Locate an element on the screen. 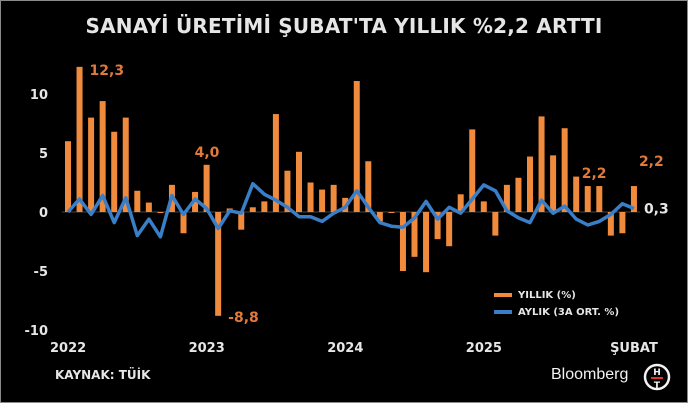 Image resolution: width=688 pixels, height=403 pixels. legend-label: YILLIK (%) is located at coordinates (546, 295).